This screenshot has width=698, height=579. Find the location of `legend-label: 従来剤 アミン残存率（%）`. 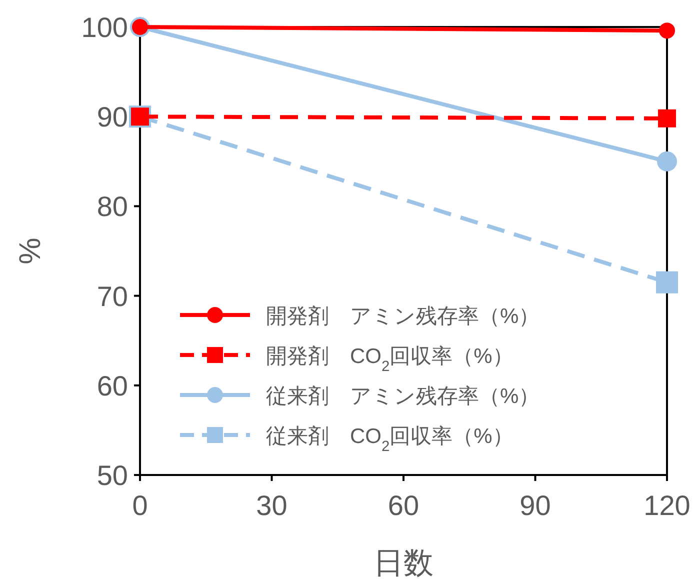

legend-label: 従来剤 アミン残存率（%） is located at coordinates (403, 396).